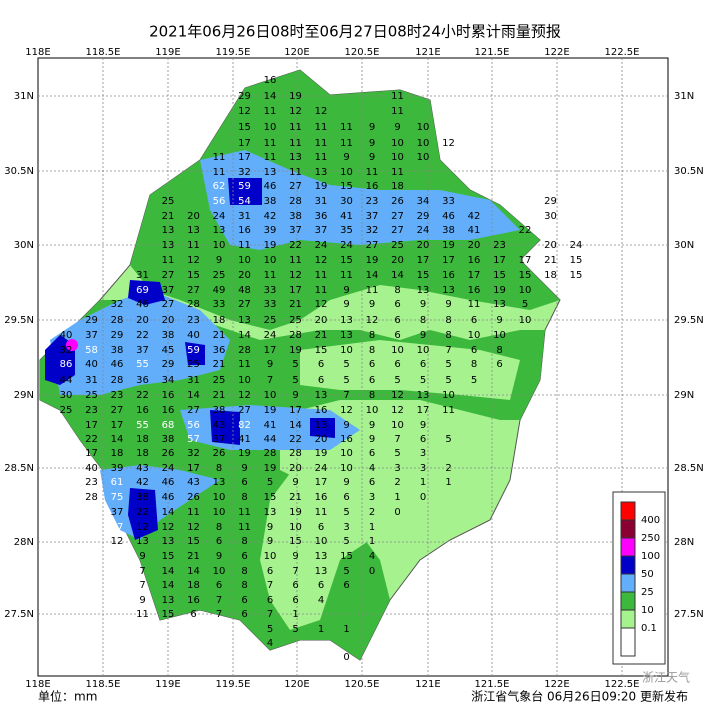 Image resolution: width=710 pixels, height=714 pixels. Describe the element at coordinates (647, 592) in the screenshot. I see `legend-label: 25` at that location.